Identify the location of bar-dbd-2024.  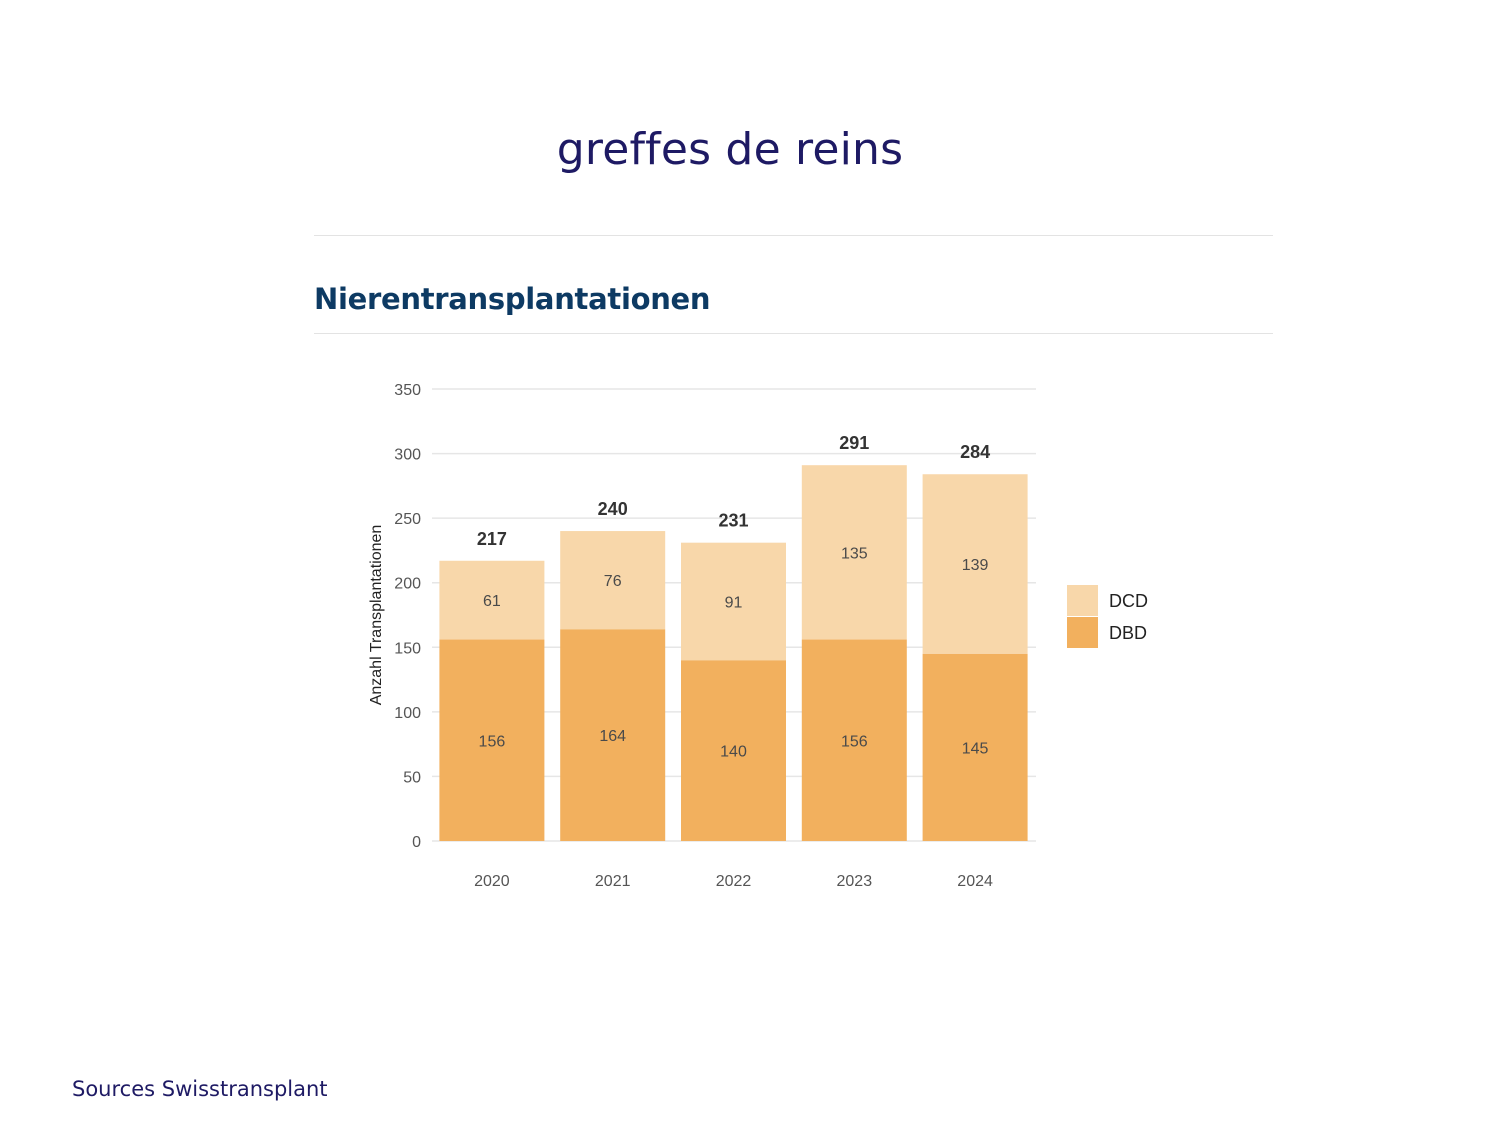
(975, 747).